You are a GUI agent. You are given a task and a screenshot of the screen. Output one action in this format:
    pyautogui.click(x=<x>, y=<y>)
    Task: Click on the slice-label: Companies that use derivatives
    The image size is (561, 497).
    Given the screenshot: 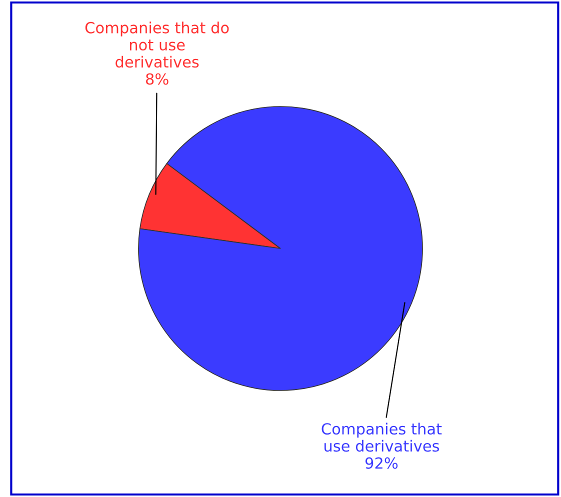 What is the action you would take?
    pyautogui.click(x=382, y=437)
    